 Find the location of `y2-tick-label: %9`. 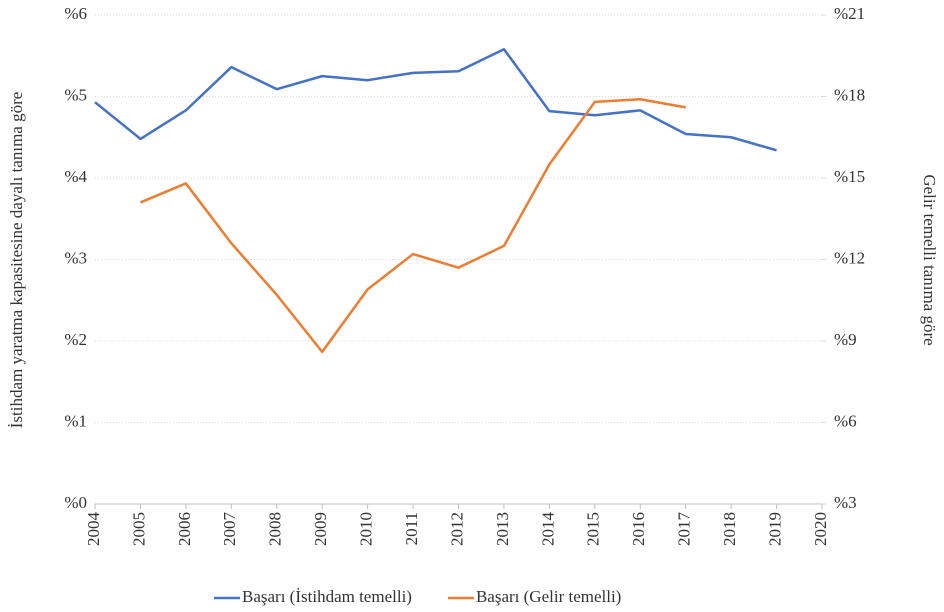

y2-tick-label: %9 is located at coordinates (845, 339).